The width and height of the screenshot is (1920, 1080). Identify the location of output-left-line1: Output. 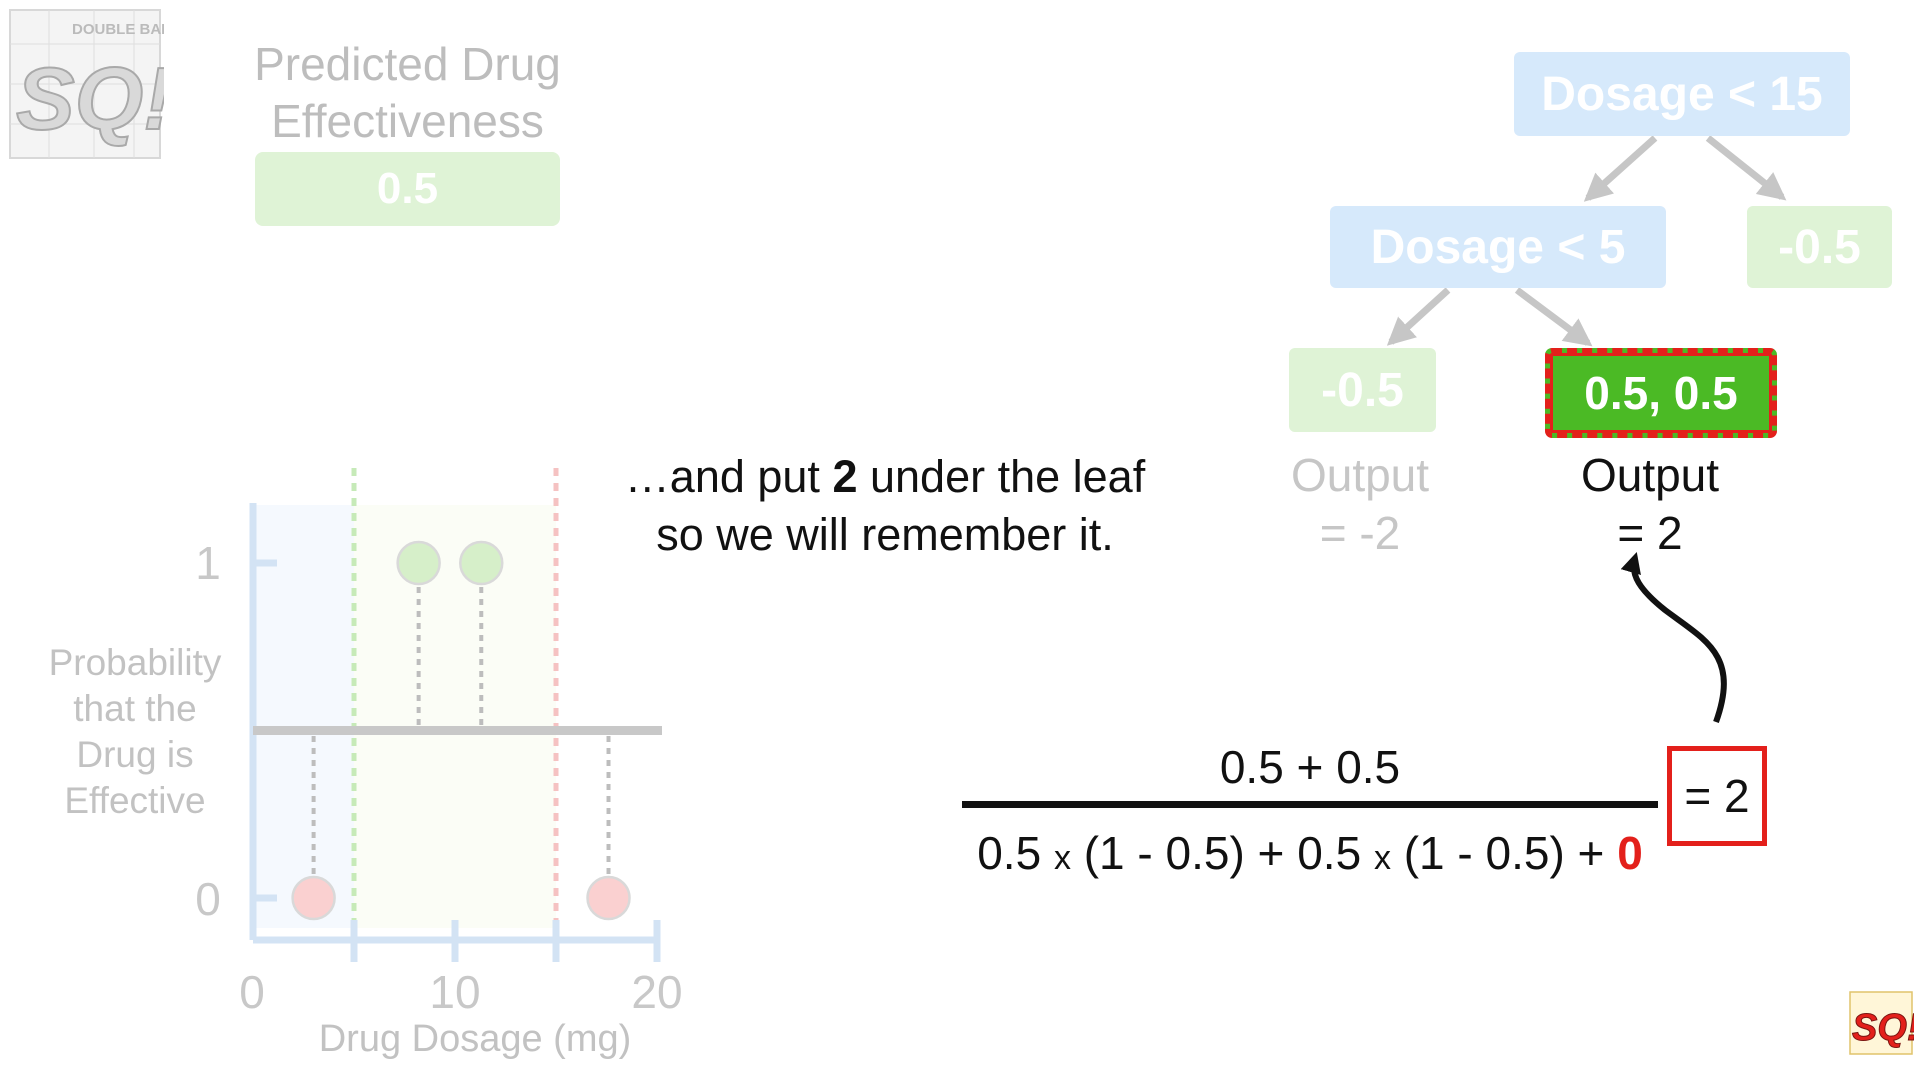
(1360, 475).